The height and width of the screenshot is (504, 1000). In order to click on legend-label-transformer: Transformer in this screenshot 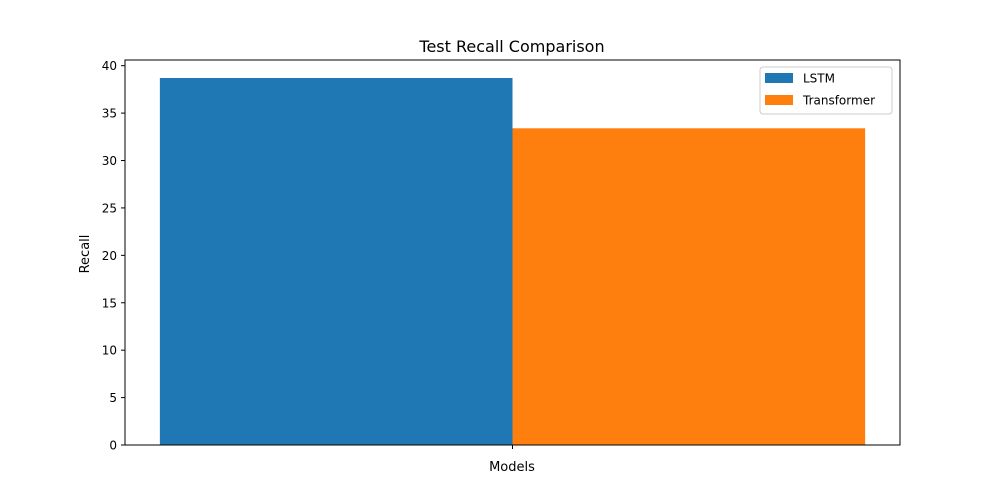, I will do `click(838, 101)`.